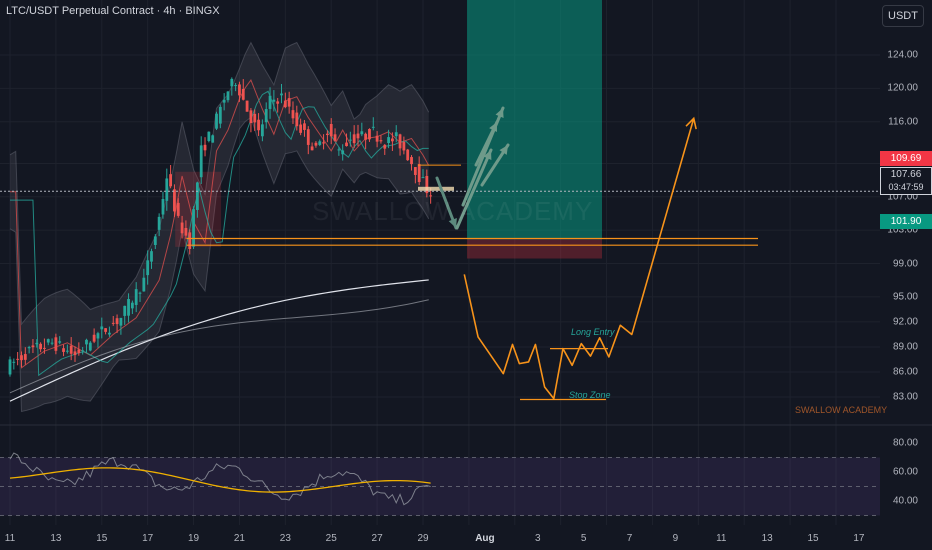  I want to click on time-tick-label: Aug, so click(485, 538).